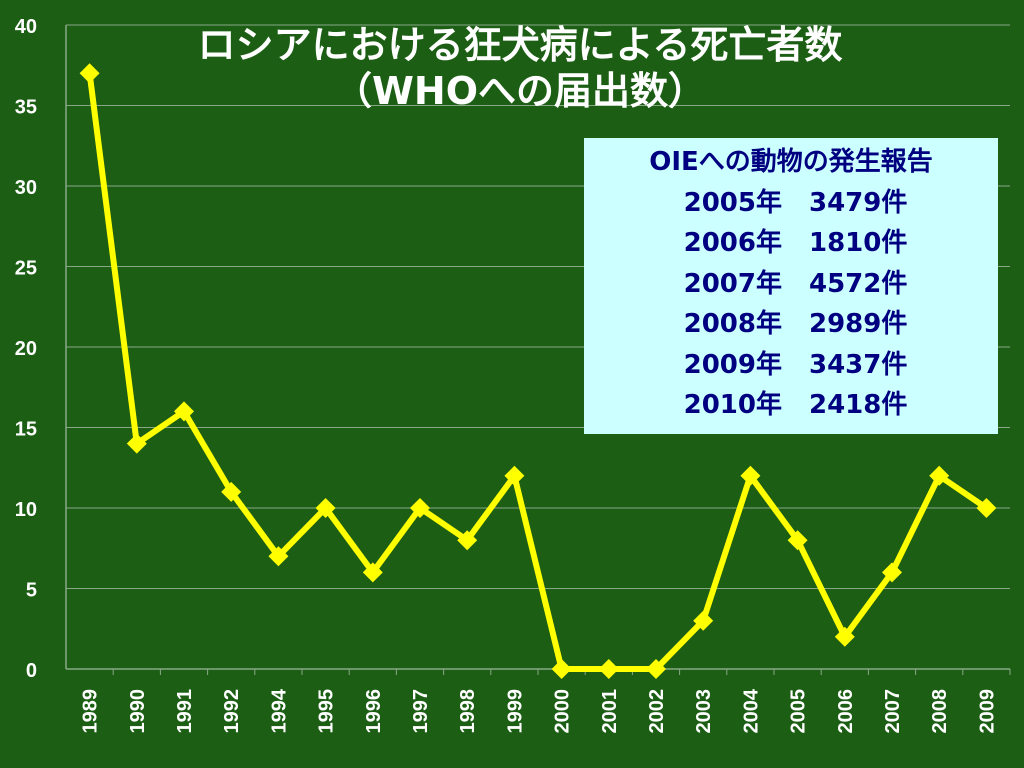 The height and width of the screenshot is (768, 1024). Describe the element at coordinates (26, 430) in the screenshot. I see `y-tick-label: 15` at that location.